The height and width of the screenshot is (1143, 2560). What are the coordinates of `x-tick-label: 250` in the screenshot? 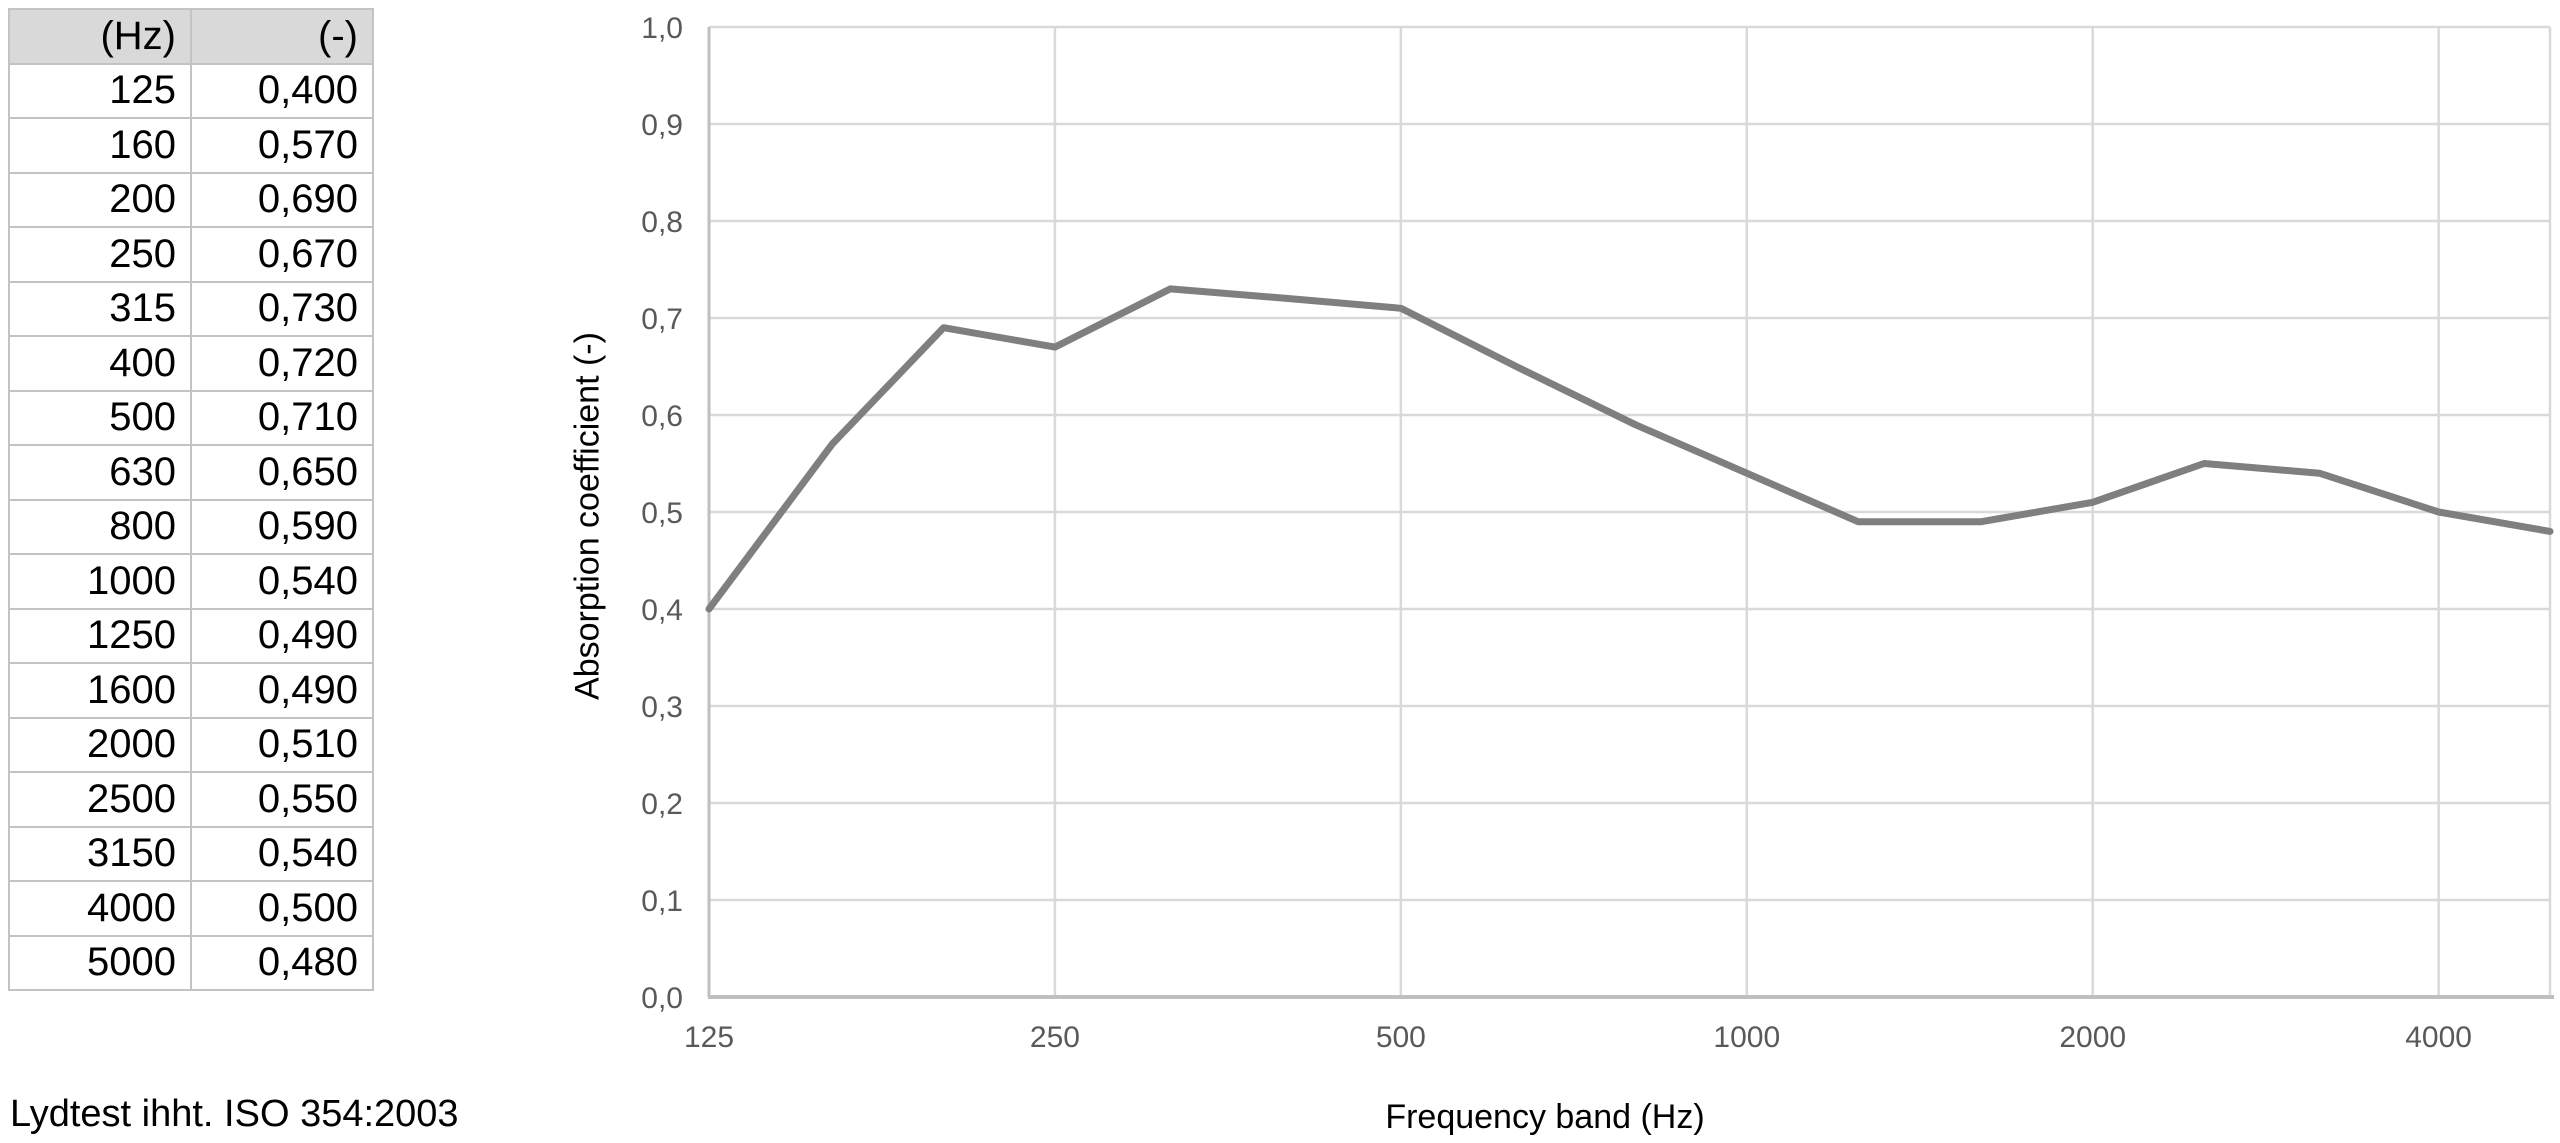 It's located at (1055, 1037).